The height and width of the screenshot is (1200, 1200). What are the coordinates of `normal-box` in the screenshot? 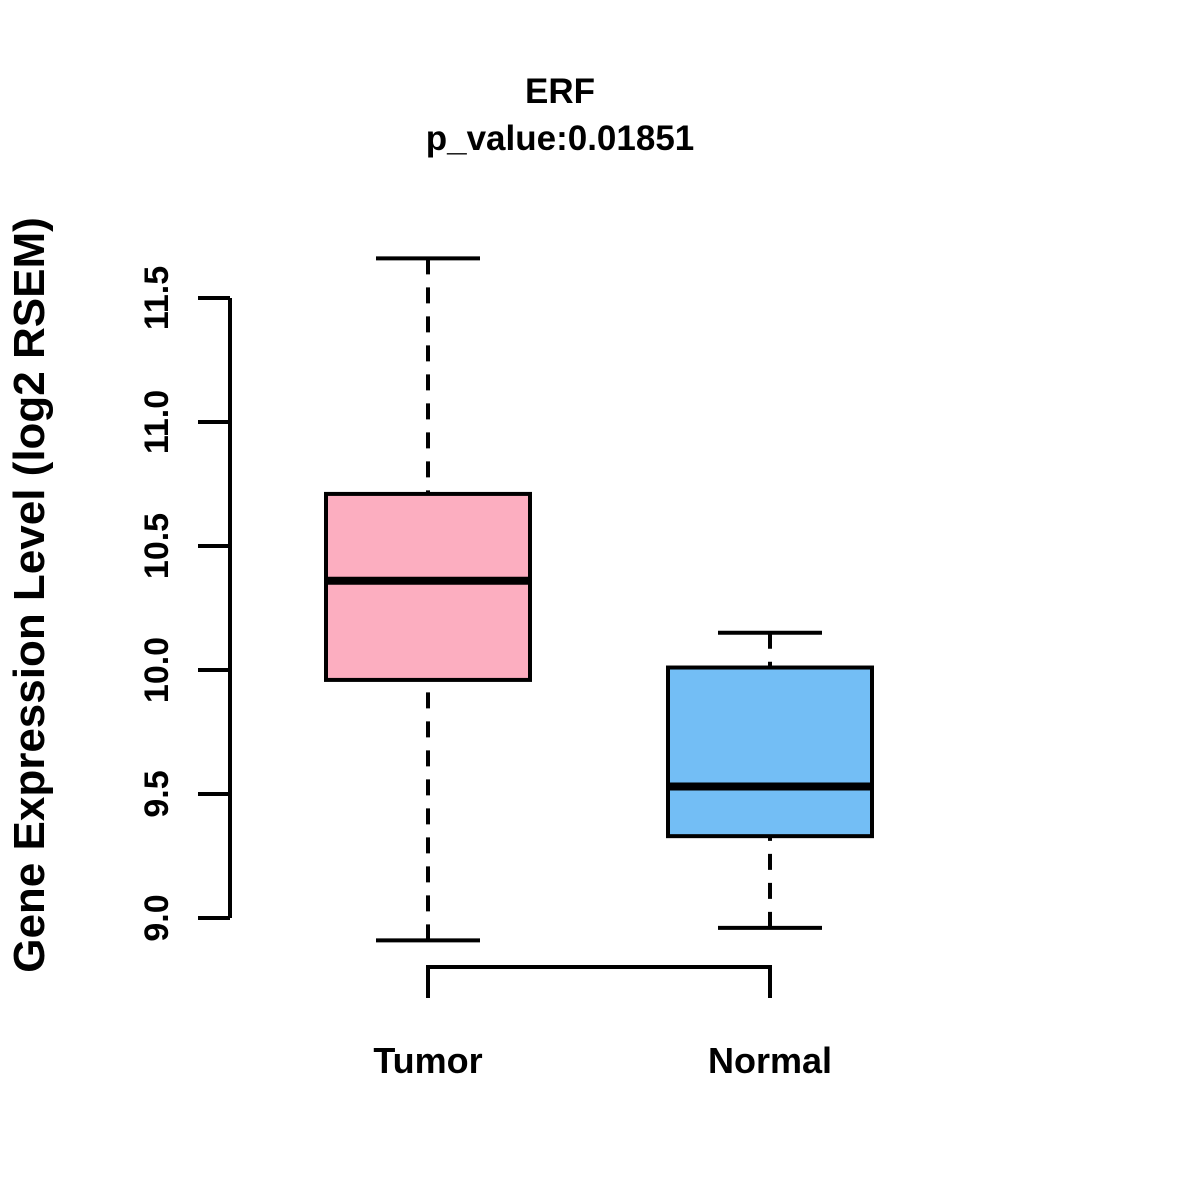 It's located at (770, 752).